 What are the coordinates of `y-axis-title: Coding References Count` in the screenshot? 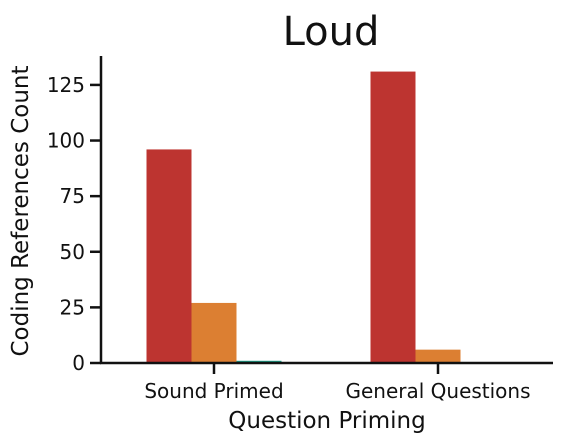 It's located at (21, 210).